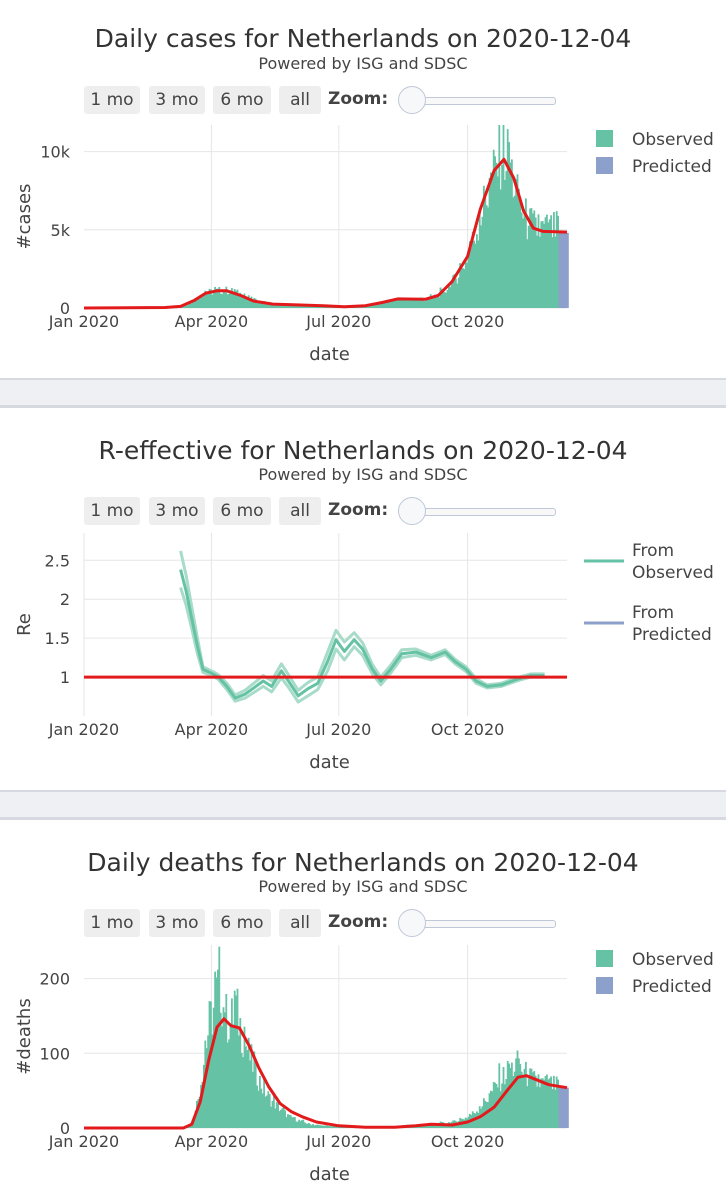  Describe the element at coordinates (412, 100) in the screenshot. I see `cases-zoom-slider-handle` at that location.